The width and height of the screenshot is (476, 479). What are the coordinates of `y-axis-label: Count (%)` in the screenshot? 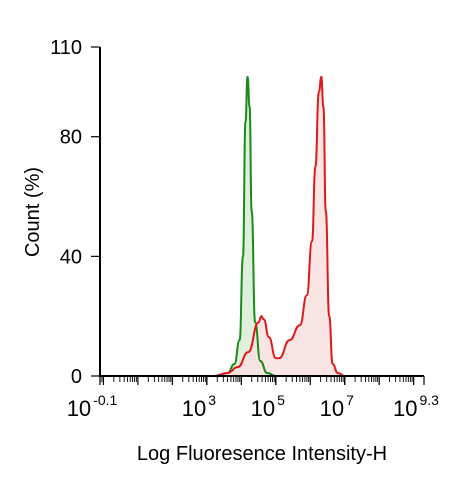 It's located at (33, 212).